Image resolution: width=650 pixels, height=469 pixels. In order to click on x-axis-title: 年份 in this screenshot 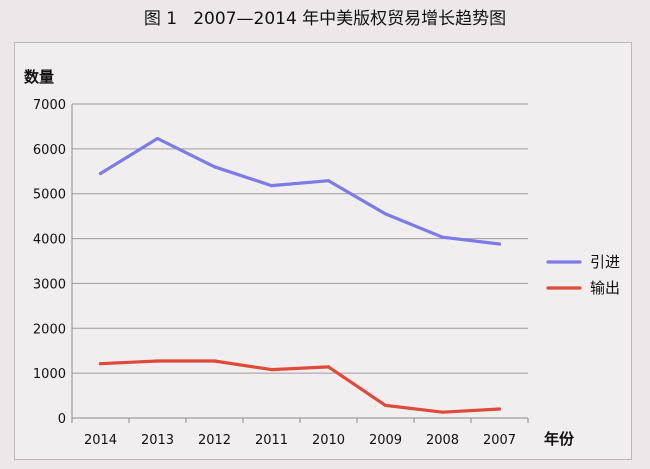, I will do `click(559, 439)`.